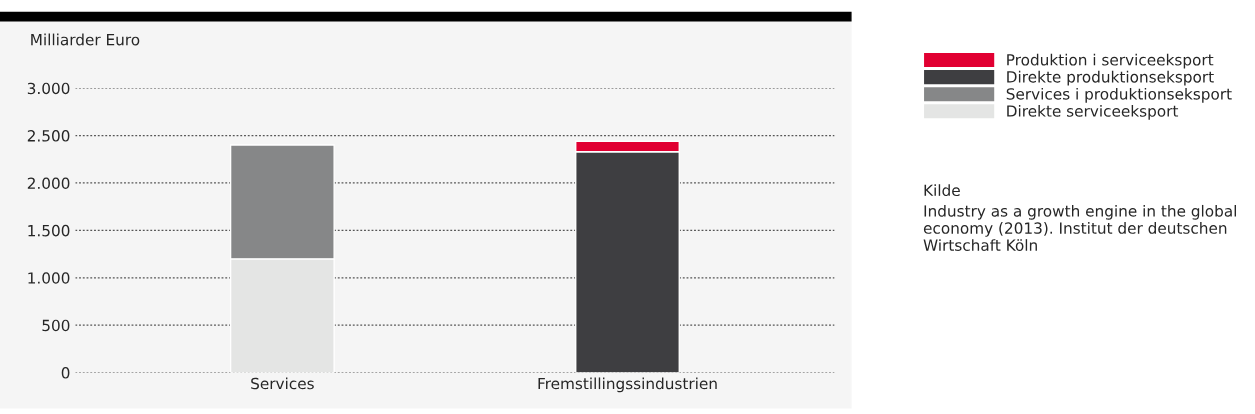 This screenshot has height=414, width=1255. I want to click on legend-label: Produktion i serviceeksport, so click(1110, 61).